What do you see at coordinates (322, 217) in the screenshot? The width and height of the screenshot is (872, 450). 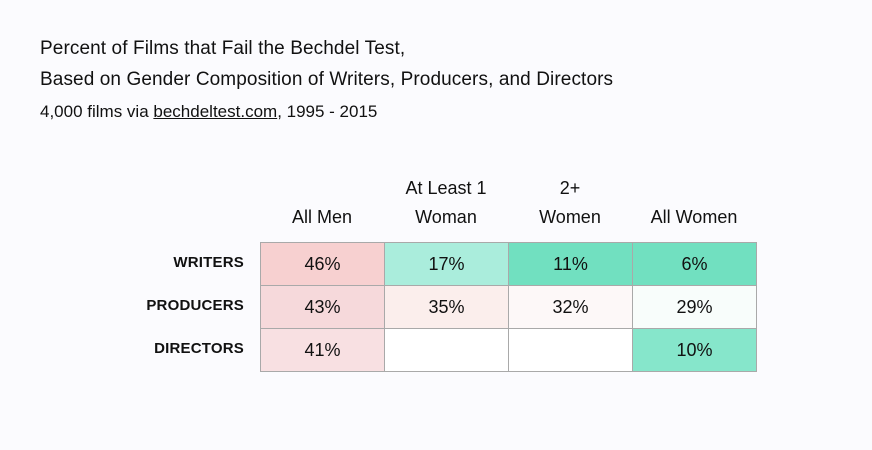 I see `column-header-line2: All Men` at bounding box center [322, 217].